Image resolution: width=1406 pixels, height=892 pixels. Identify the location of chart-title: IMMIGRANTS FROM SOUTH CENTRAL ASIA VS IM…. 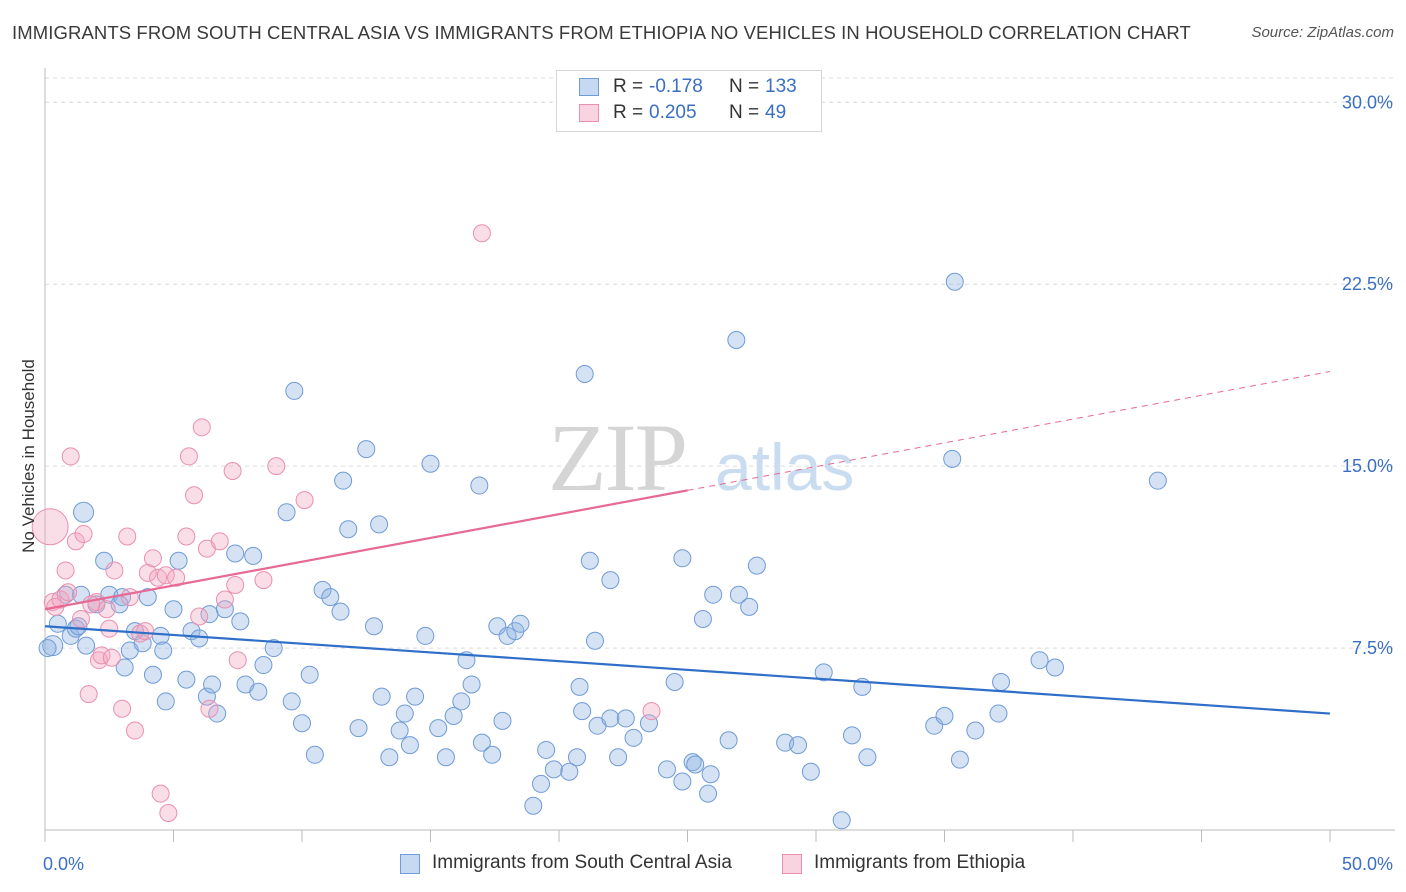
(601, 32).